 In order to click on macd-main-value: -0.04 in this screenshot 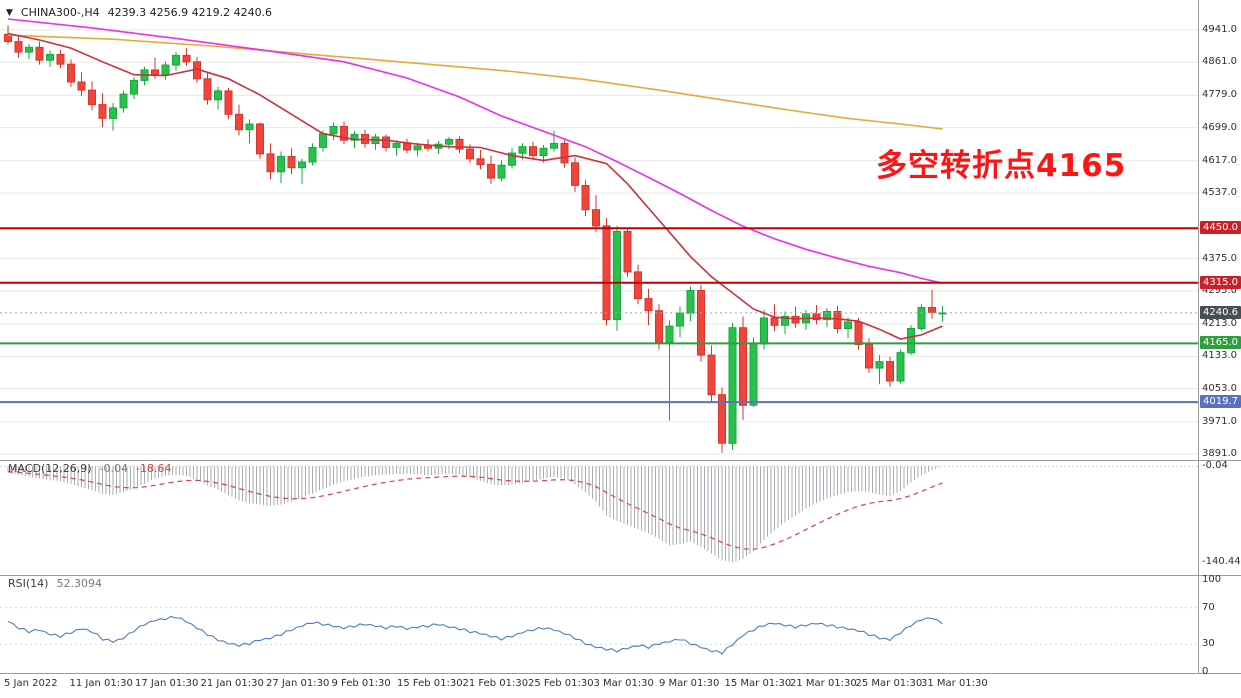, I will do `click(114, 468)`.